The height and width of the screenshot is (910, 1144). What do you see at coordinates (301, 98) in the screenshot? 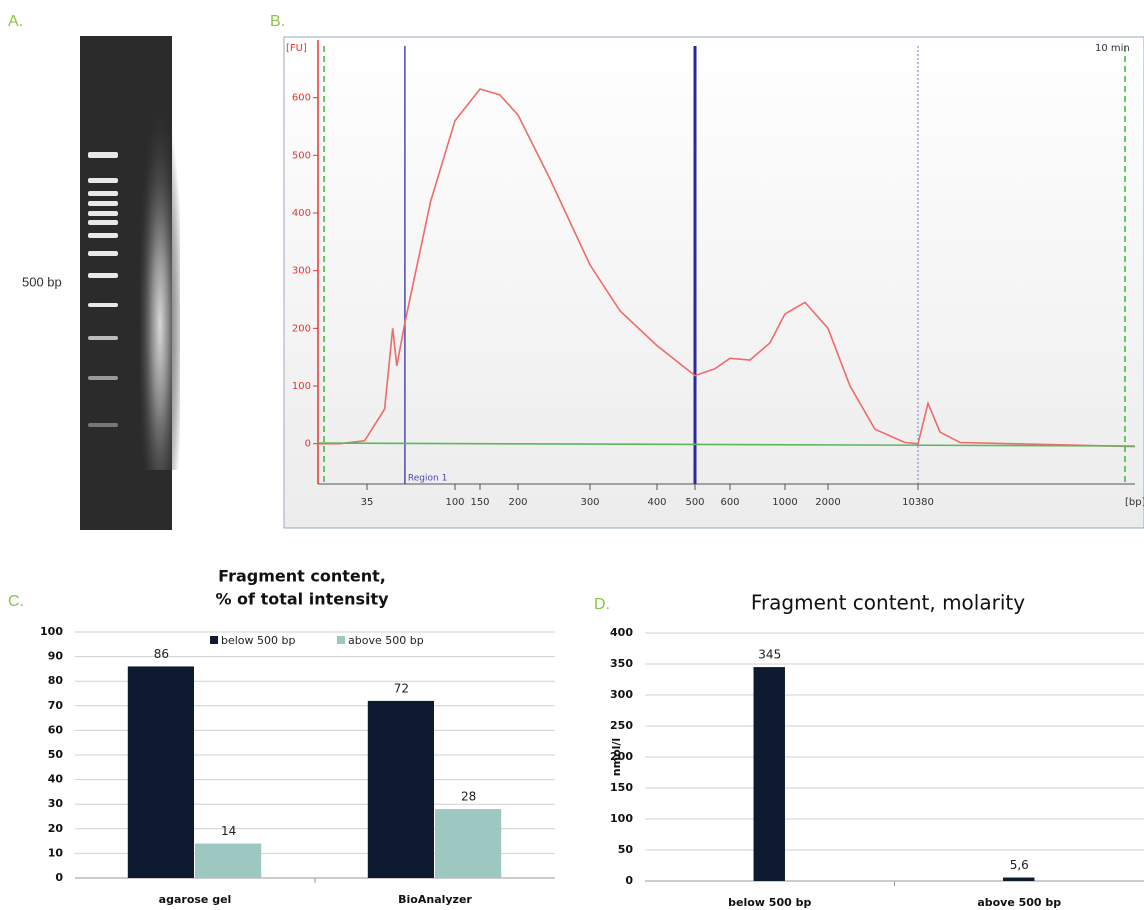
I see `y-tick-label: 600` at bounding box center [301, 98].